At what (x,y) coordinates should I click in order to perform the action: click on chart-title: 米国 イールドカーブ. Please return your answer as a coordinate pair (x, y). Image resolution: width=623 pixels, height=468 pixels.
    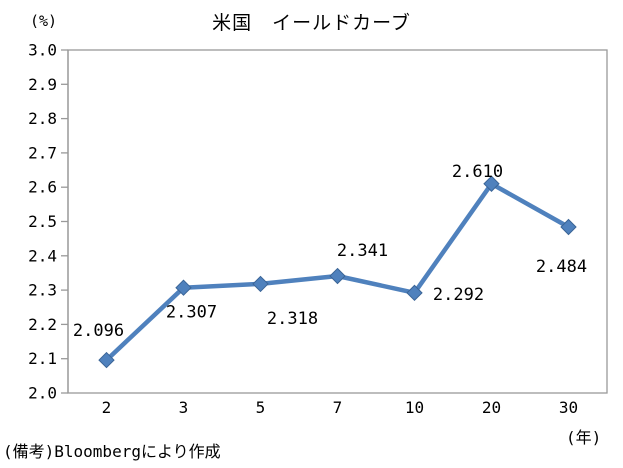
    Looking at the image, I should click on (311, 23).